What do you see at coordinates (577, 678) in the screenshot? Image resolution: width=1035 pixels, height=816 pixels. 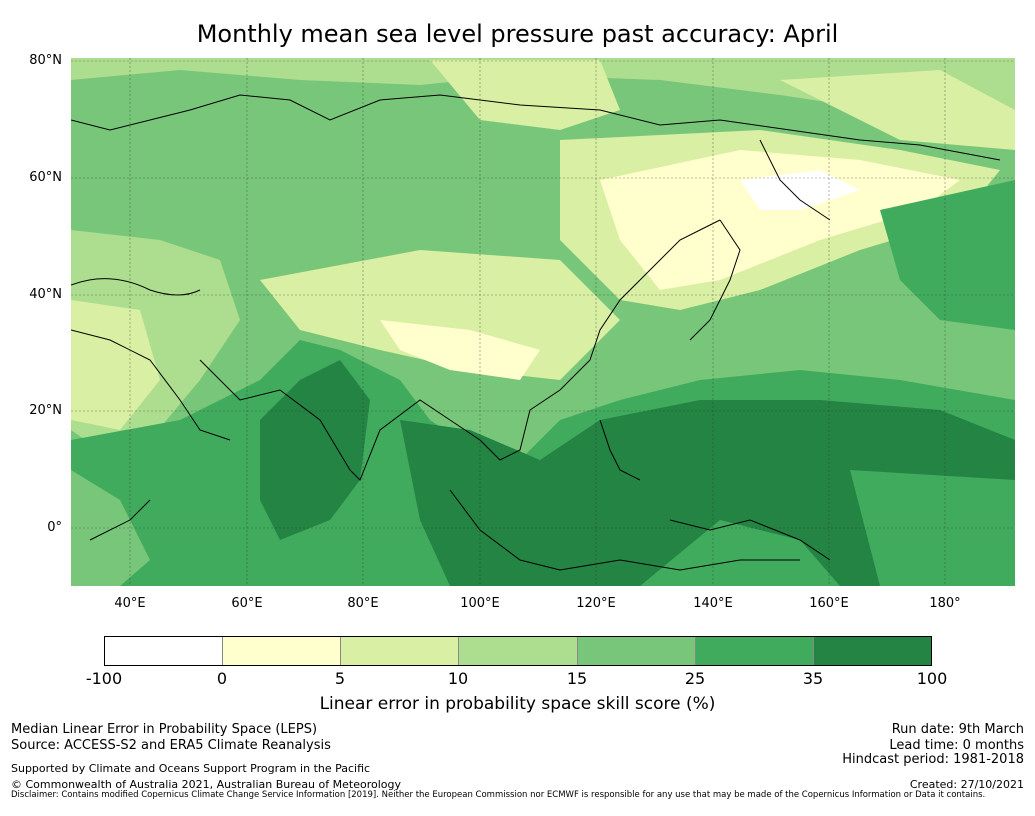 I see `colorbar-tick: 15` at bounding box center [577, 678].